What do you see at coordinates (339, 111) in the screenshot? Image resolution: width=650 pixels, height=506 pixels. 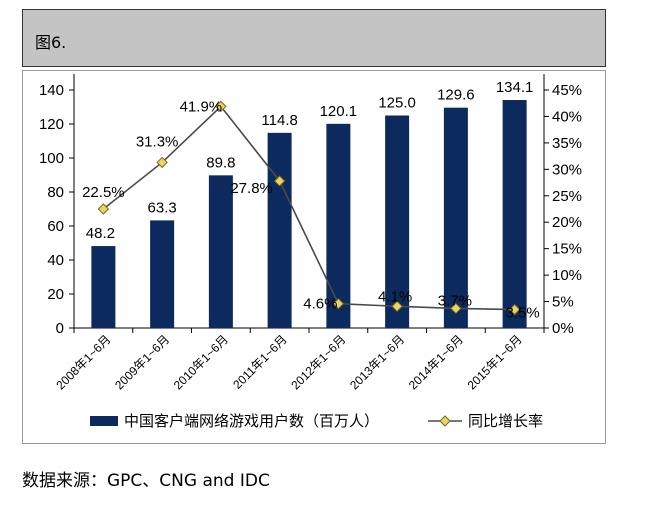 I see `bar-value-label: 120.1` at bounding box center [339, 111].